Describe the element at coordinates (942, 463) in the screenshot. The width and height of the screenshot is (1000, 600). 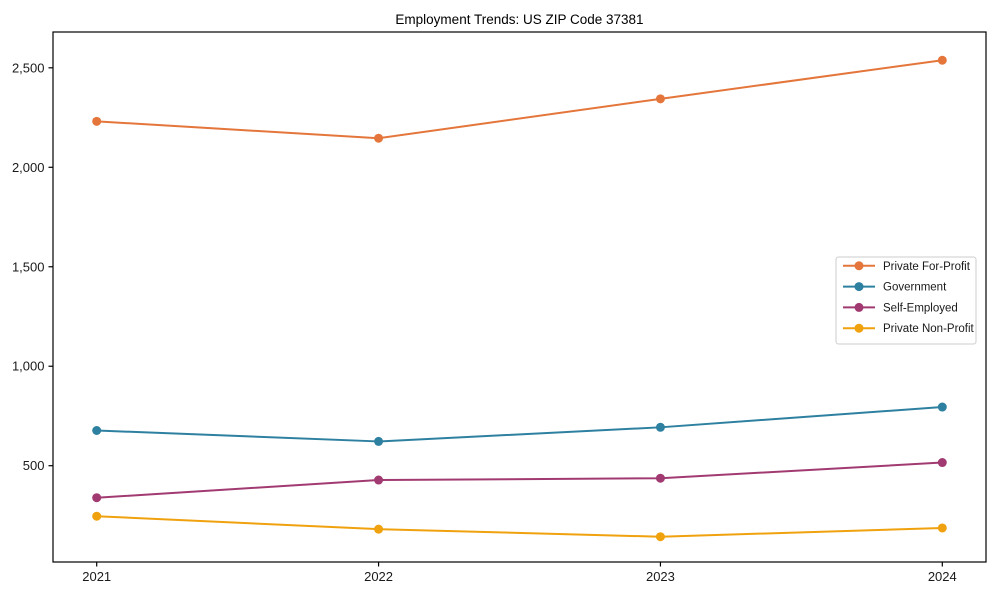
I see `data-point-self-employed-2024` at that location.